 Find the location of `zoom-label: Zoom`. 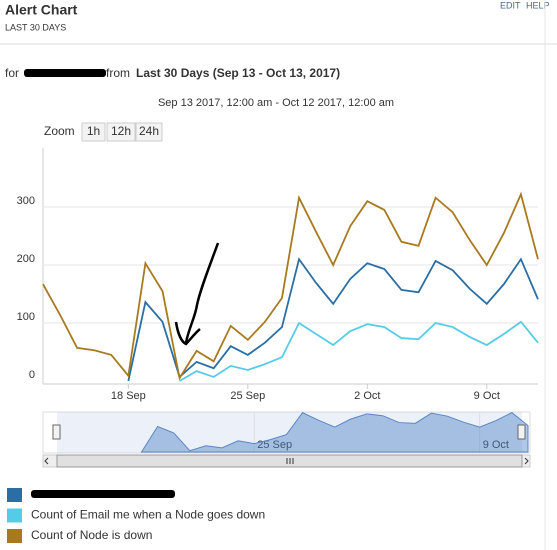

zoom-label: Zoom is located at coordinates (59, 131).